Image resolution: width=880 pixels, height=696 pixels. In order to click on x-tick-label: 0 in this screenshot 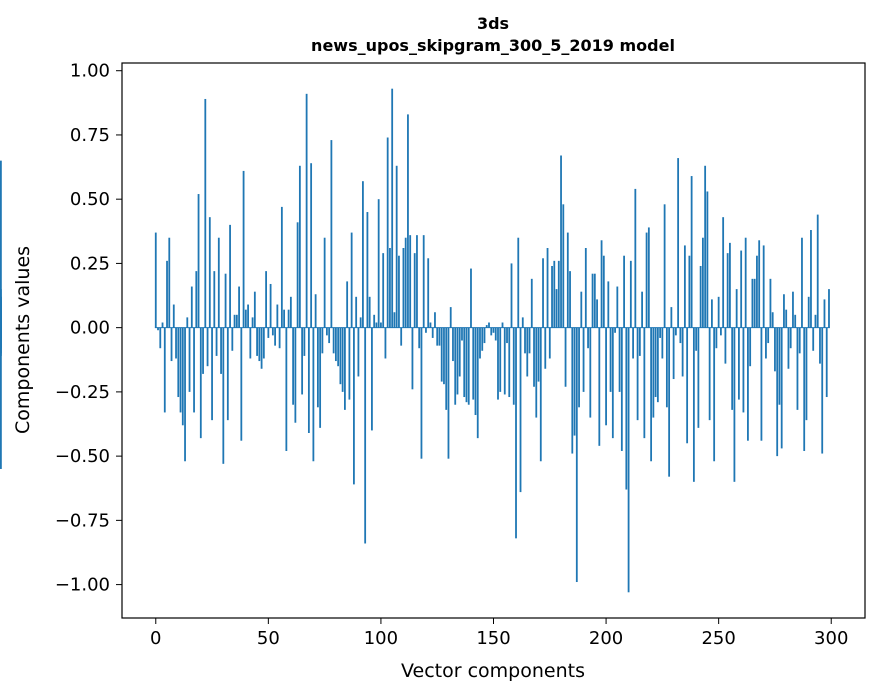, I will do `click(155, 638)`.